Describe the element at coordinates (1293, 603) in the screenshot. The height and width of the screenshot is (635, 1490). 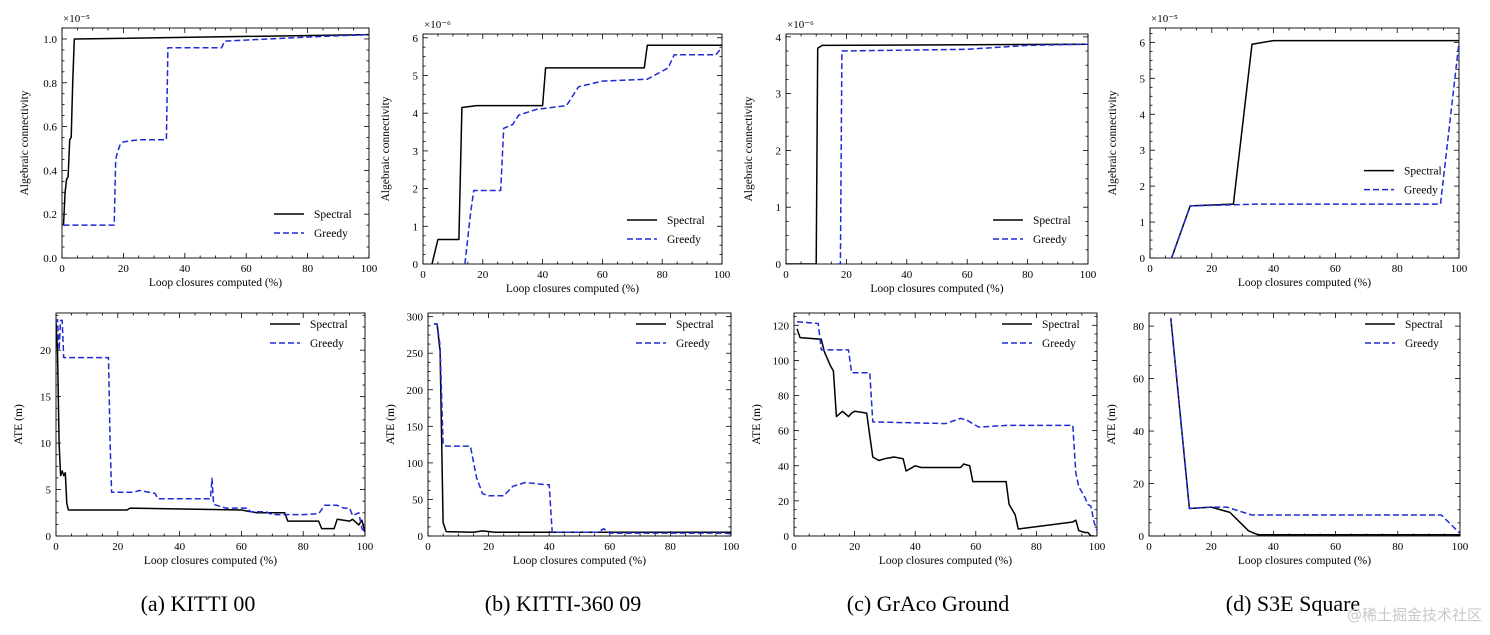
I see `caption-s3e-square: (d) S3E Square` at that location.